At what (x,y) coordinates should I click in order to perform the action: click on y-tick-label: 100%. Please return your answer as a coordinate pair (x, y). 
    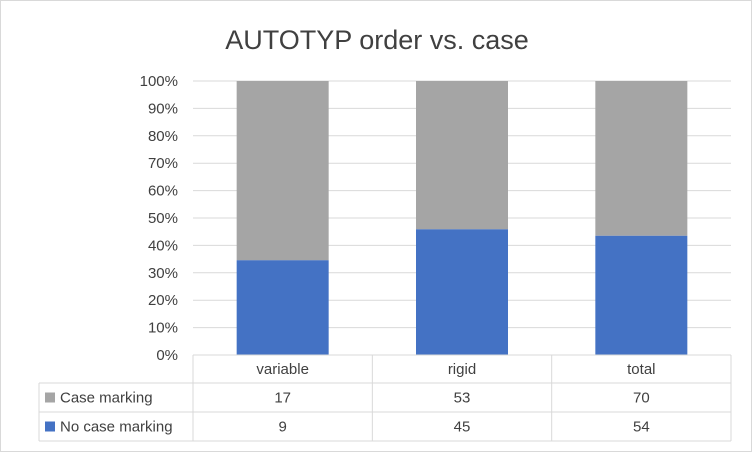
    Looking at the image, I should click on (159, 81).